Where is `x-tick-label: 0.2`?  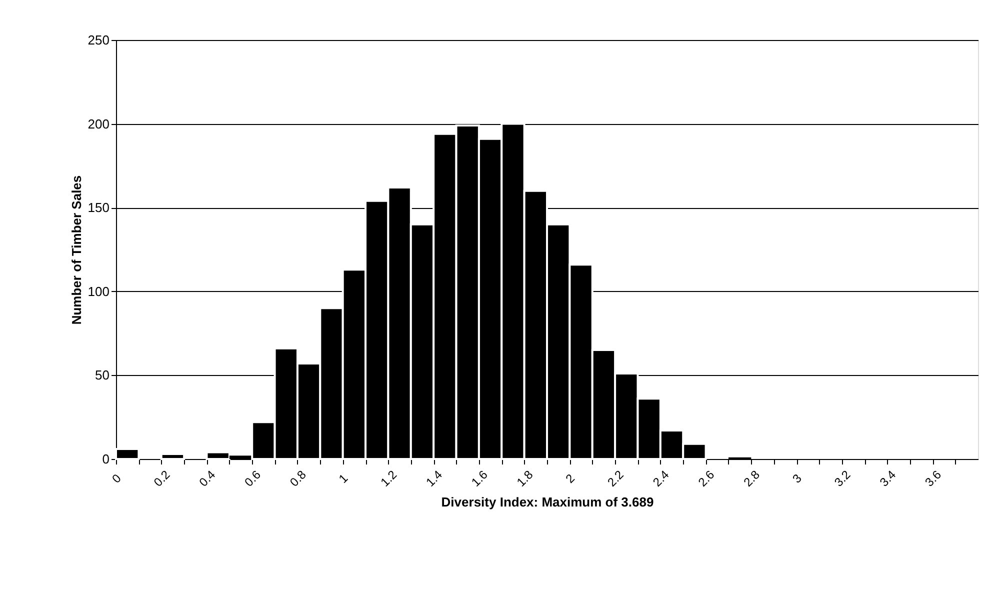 x-tick-label: 0.2 is located at coordinates (162, 478).